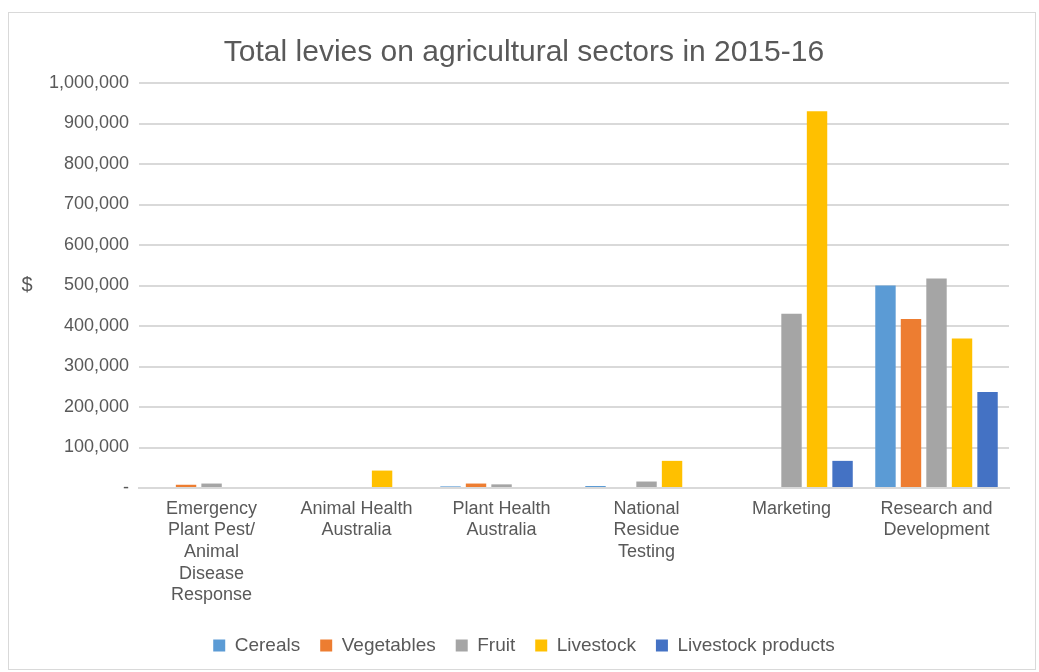 The image size is (1039, 672). What do you see at coordinates (646, 529) in the screenshot?
I see `x-tick-label: National Residue Testing` at bounding box center [646, 529].